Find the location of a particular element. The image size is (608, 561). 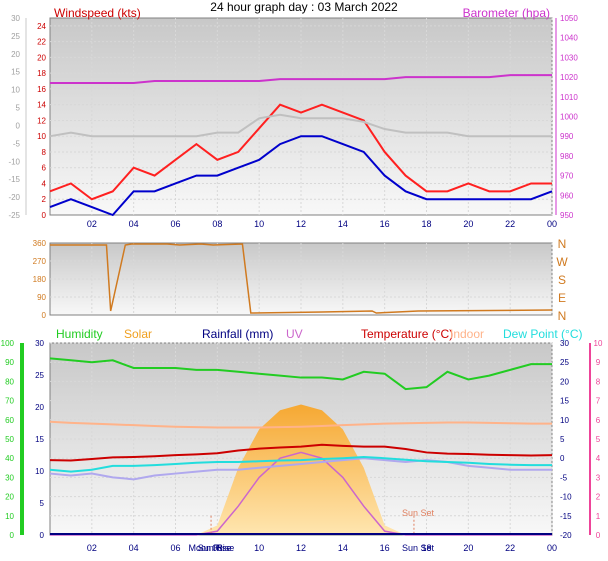

barometer-y-tick: 1000 is located at coordinates (569, 117).